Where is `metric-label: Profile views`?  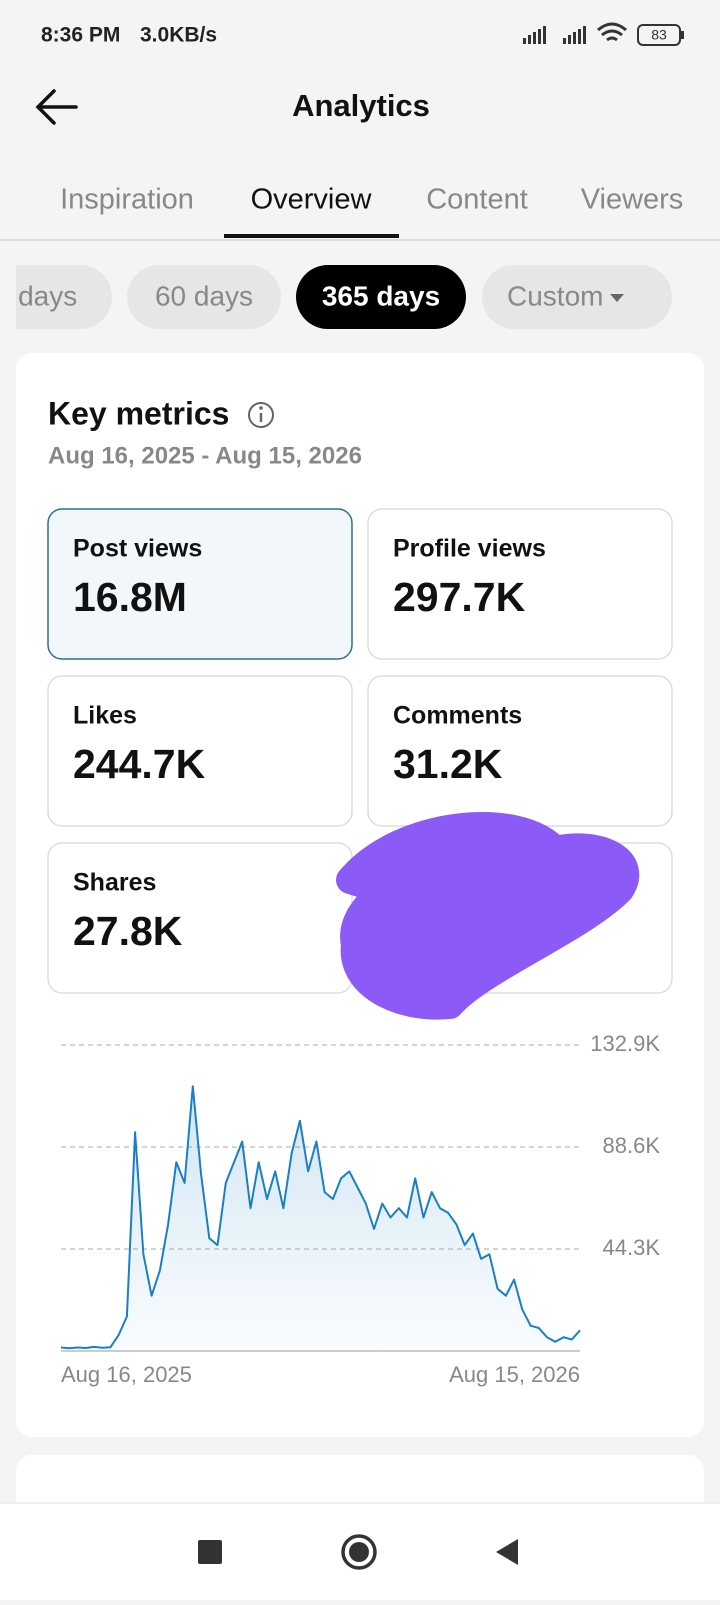
metric-label: Profile views is located at coordinates (469, 549).